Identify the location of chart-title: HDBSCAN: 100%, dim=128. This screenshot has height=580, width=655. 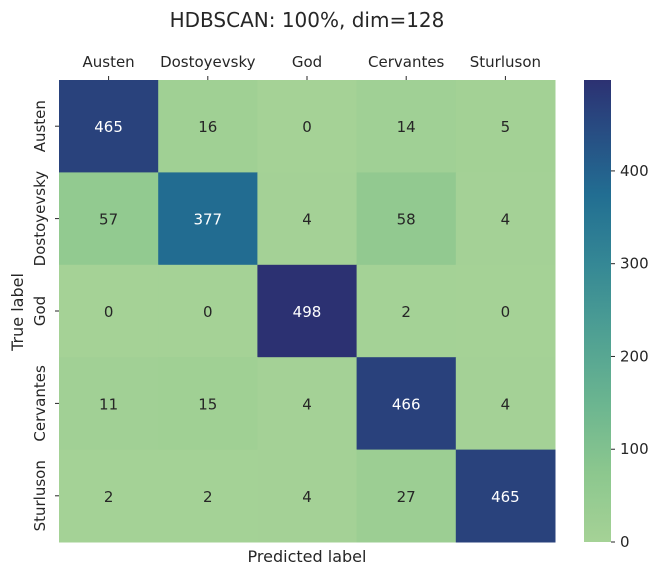
(307, 20).